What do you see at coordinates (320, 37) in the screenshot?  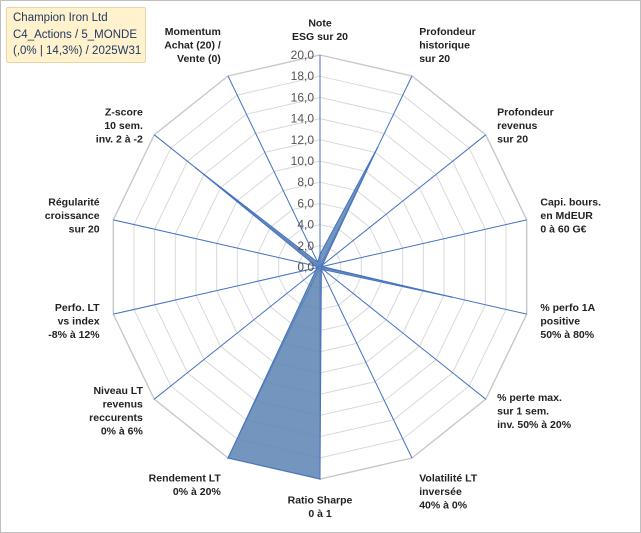 I see `axis-label-line: ESG sur 20` at bounding box center [320, 37].